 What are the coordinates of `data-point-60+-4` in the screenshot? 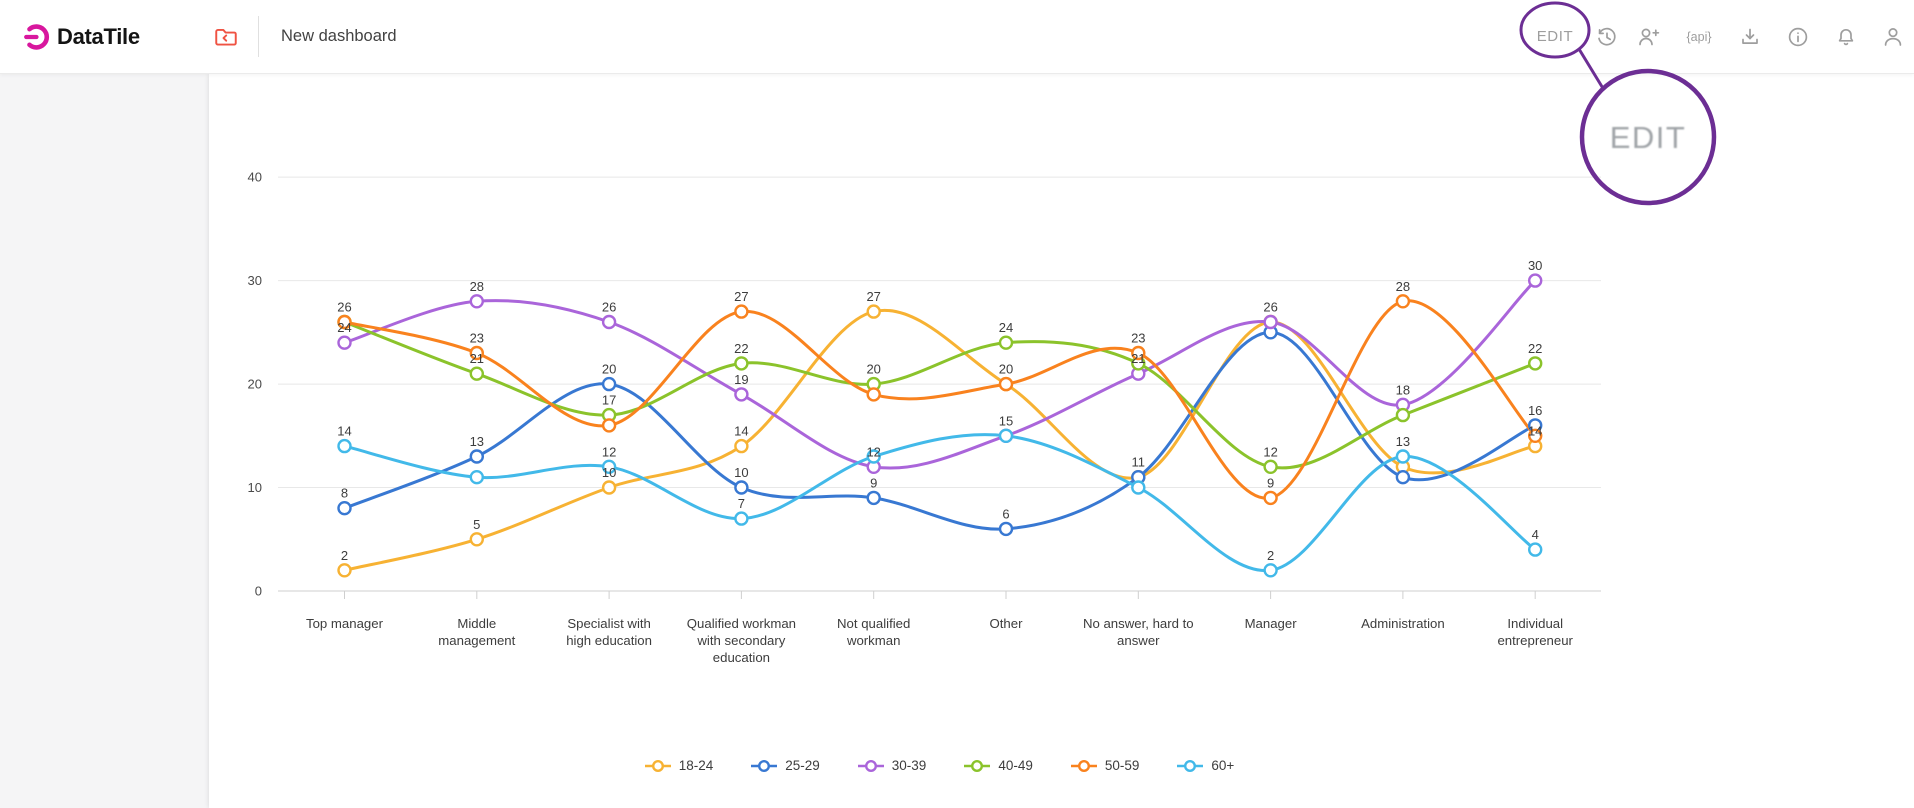 It's located at (873, 456).